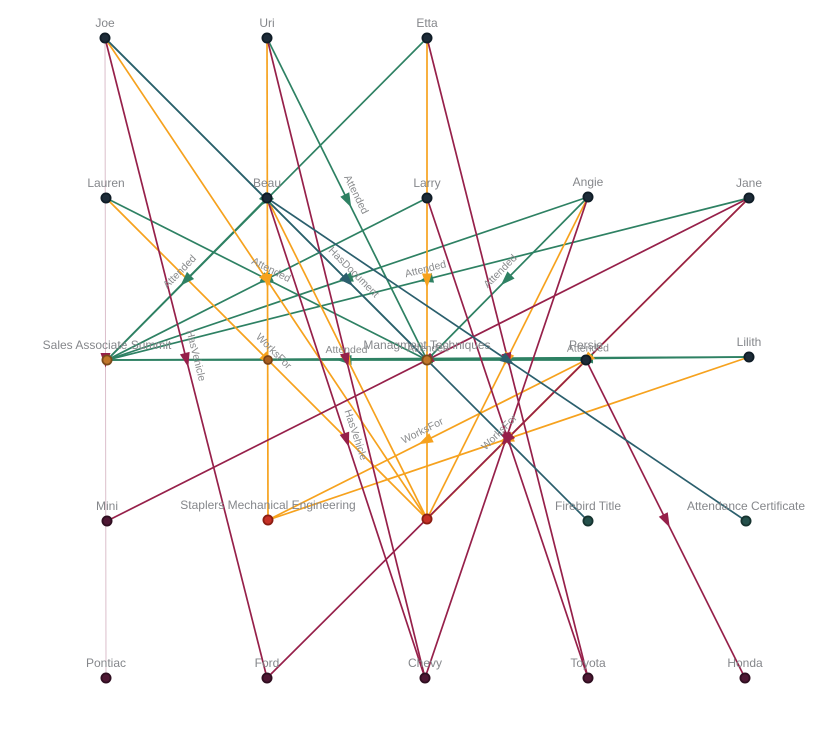 This screenshot has width=839, height=733. Describe the element at coordinates (107, 521) in the screenshot. I see `node-mini` at that location.